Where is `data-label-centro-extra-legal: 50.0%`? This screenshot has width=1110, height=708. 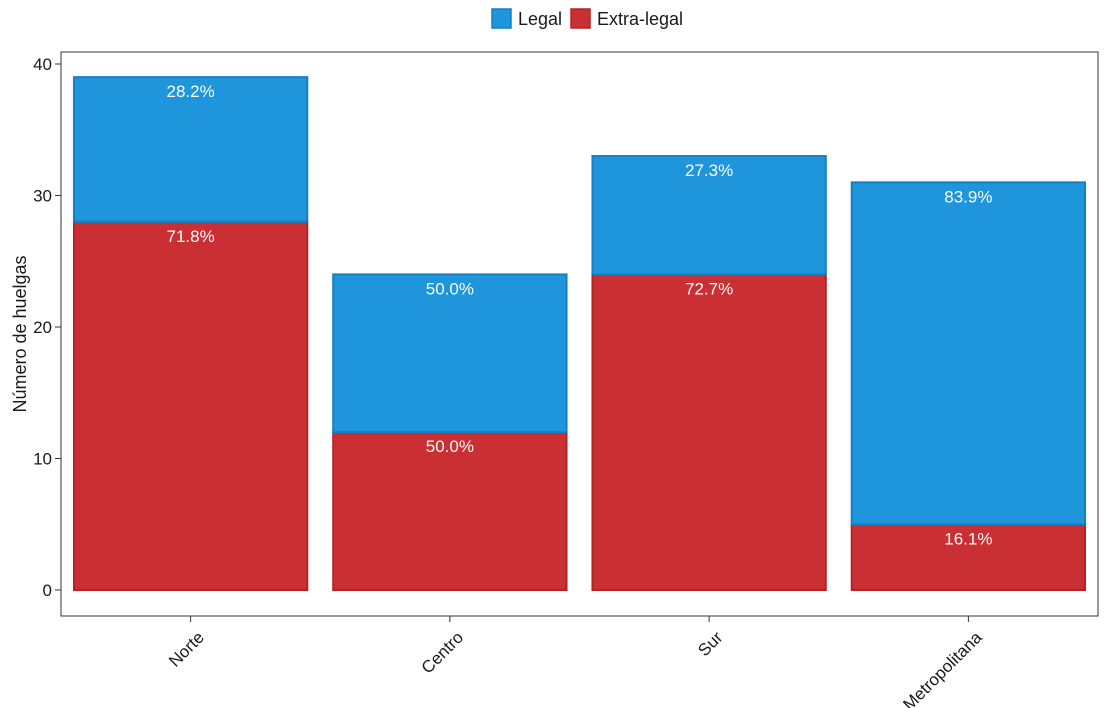 data-label-centro-extra-legal: 50.0% is located at coordinates (450, 446).